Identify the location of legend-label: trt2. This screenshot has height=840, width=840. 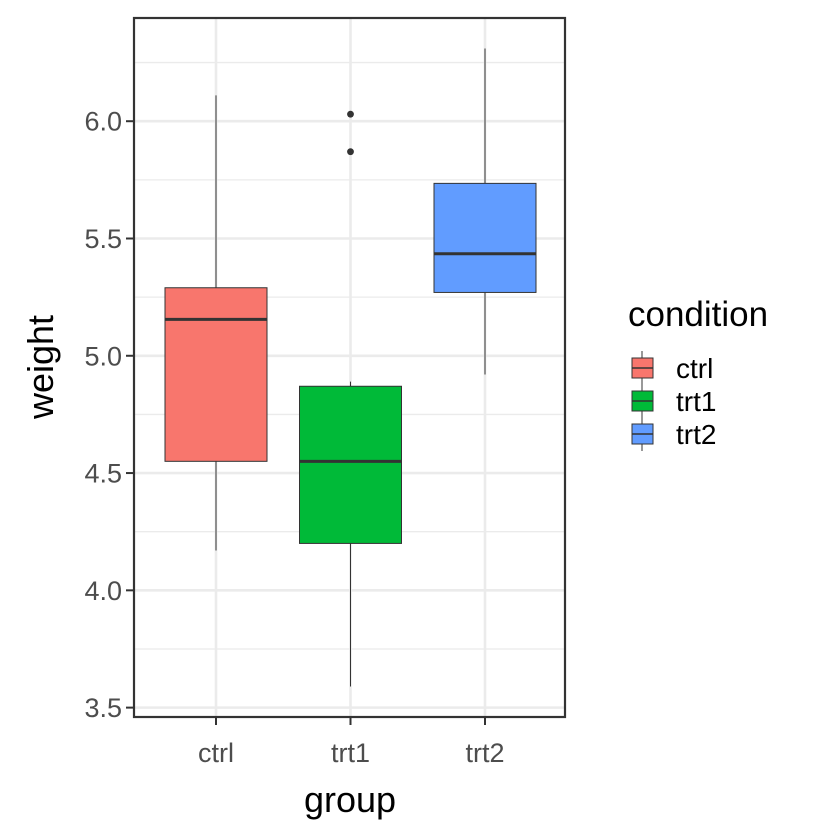
(696, 434).